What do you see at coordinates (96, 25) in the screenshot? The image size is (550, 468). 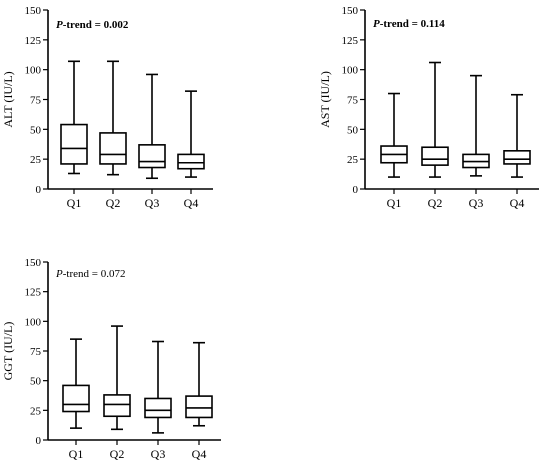 I see `p-trend-value: -trend = 0.002` at bounding box center [96, 25].